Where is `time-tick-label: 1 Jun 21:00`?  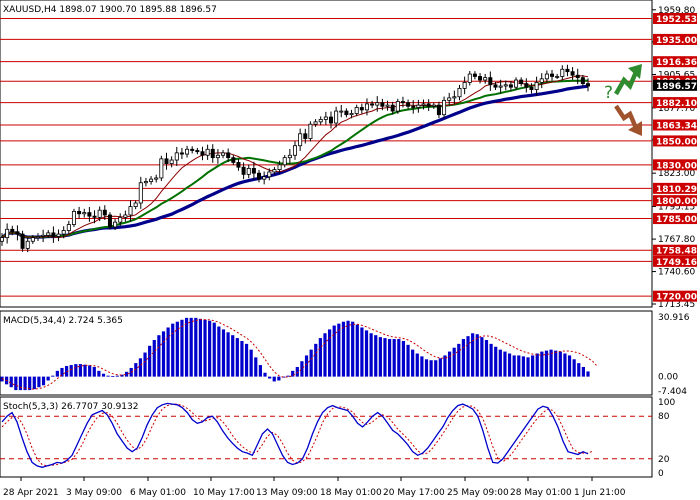
time-tick-label: 1 Jun 21:00 is located at coordinates (600, 493).